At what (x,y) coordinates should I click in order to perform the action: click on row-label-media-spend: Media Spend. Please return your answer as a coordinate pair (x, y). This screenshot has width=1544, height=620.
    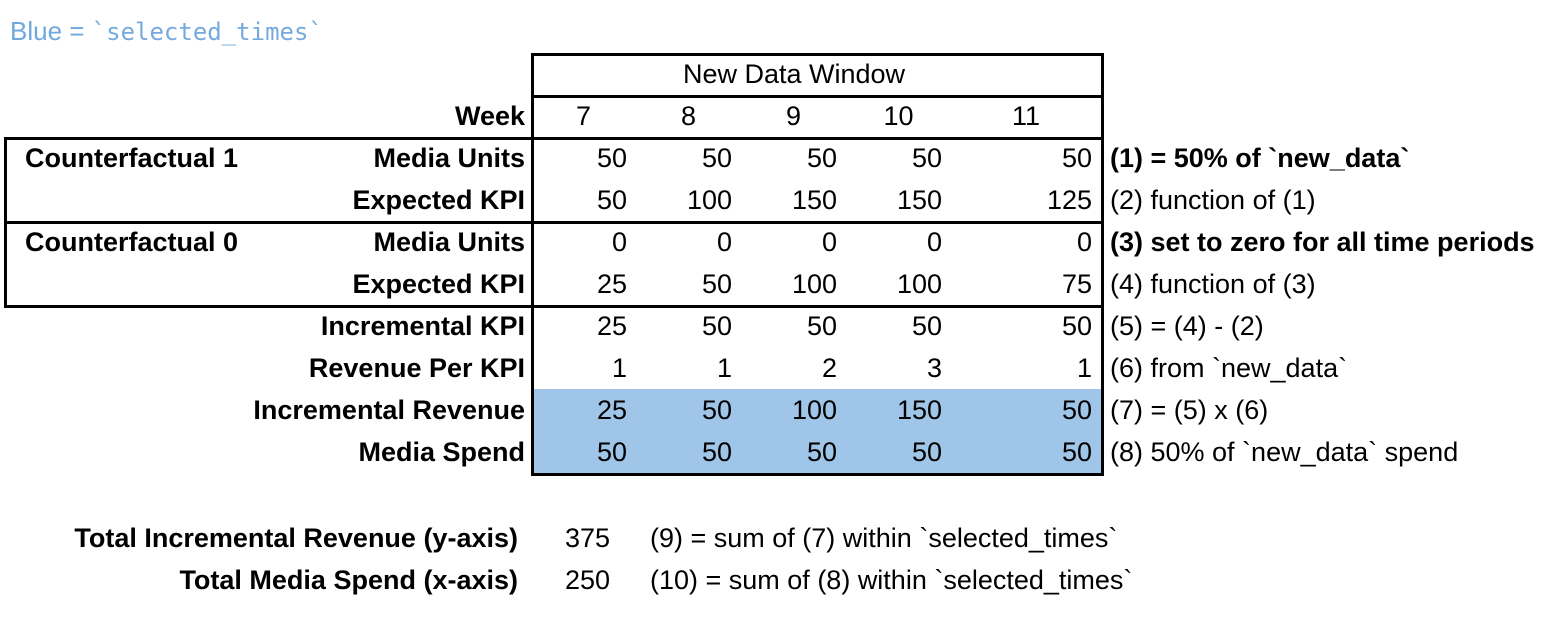
    Looking at the image, I should click on (441, 452).